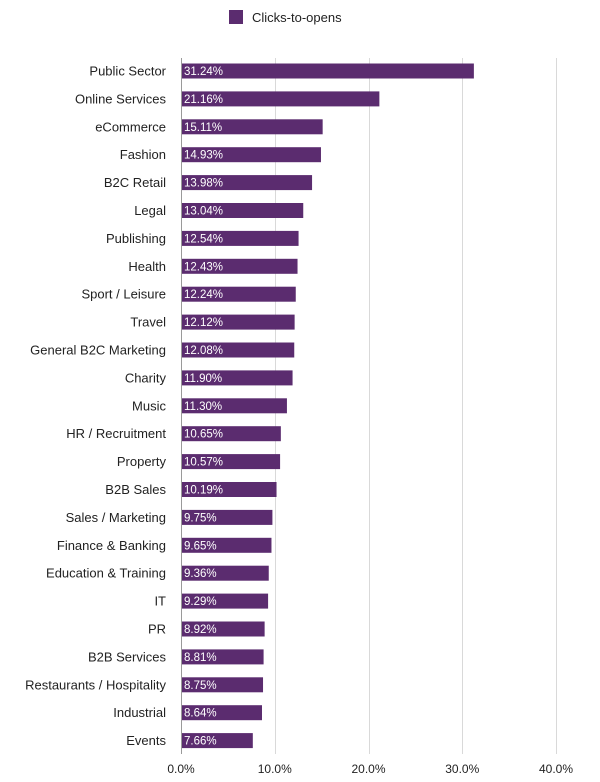 The width and height of the screenshot is (600, 782). Describe the element at coordinates (123, 294) in the screenshot. I see `category-label: Sport / Leisure` at that location.